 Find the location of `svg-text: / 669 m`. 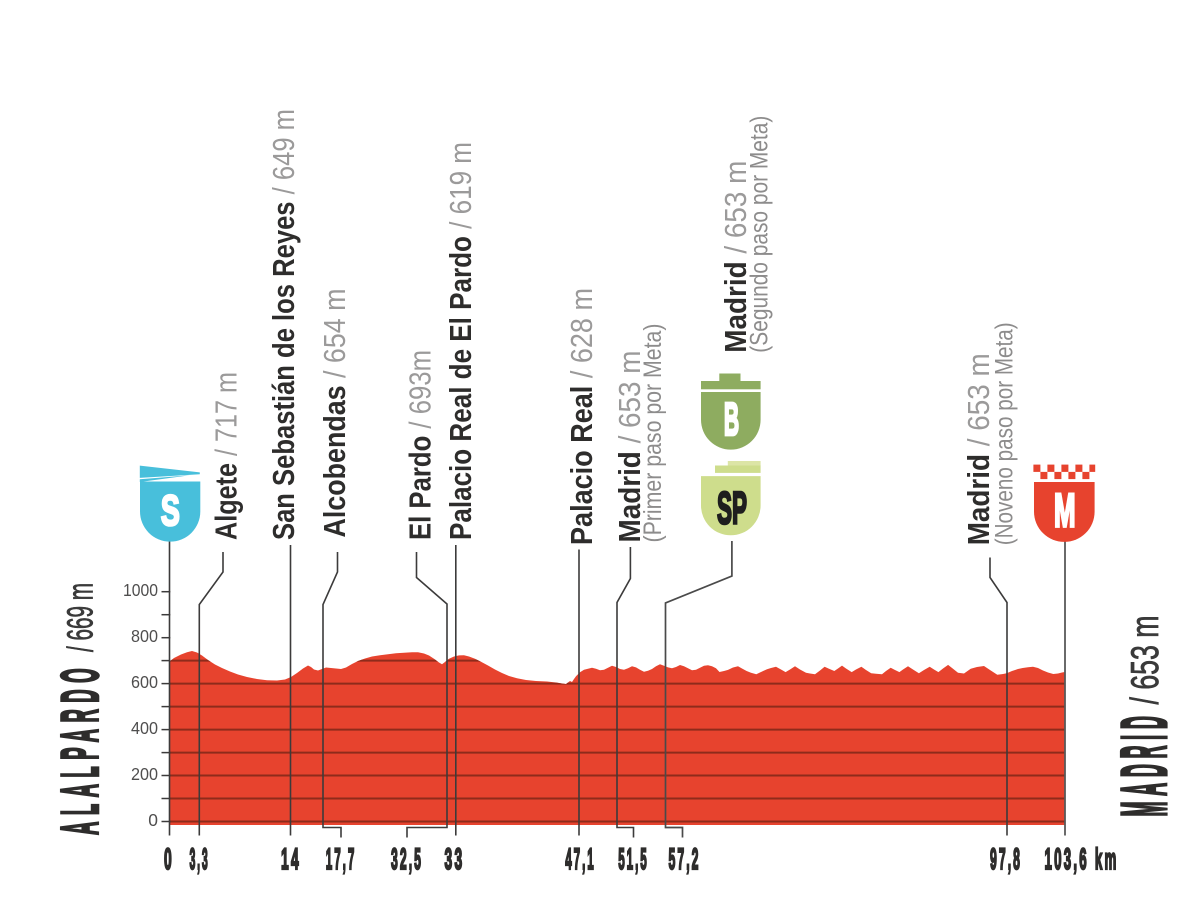

svg-text: / 669 m is located at coordinates (80, 617).